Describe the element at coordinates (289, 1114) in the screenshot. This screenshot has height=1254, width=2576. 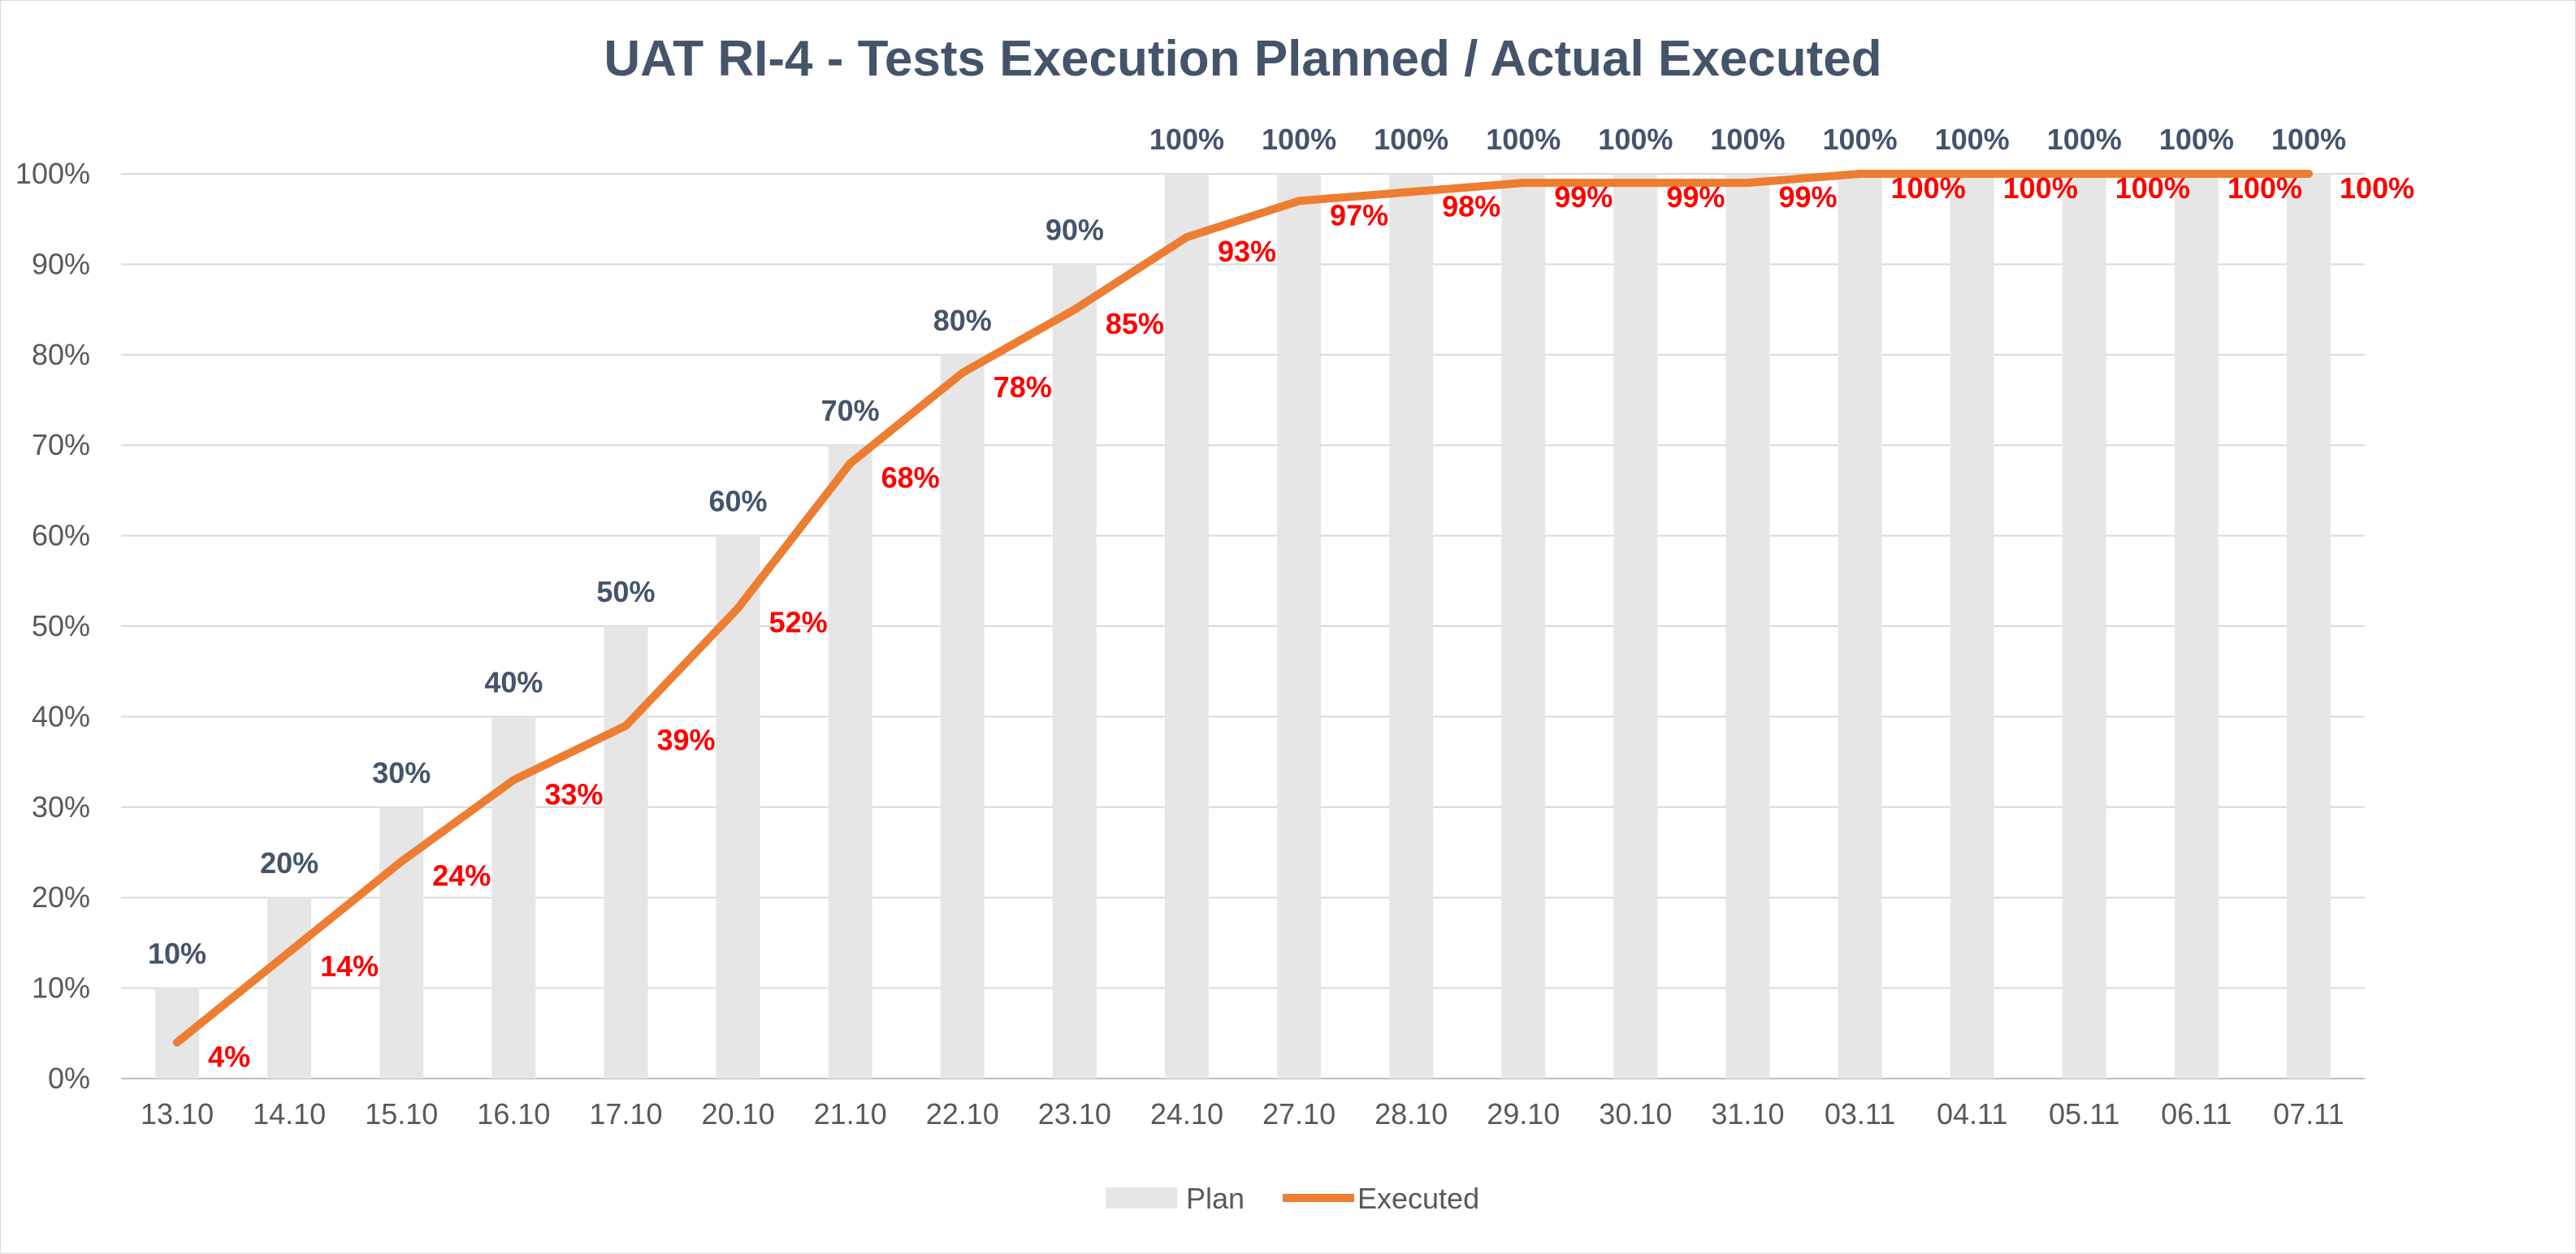
I see `x-tick-label: 14.10` at that location.